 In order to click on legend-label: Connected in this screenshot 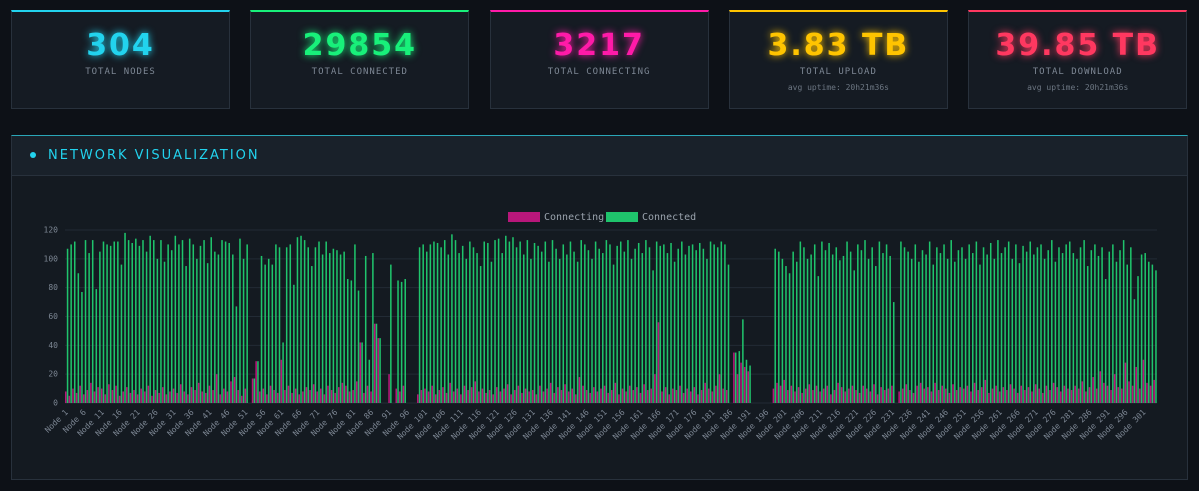, I will do `click(669, 217)`.